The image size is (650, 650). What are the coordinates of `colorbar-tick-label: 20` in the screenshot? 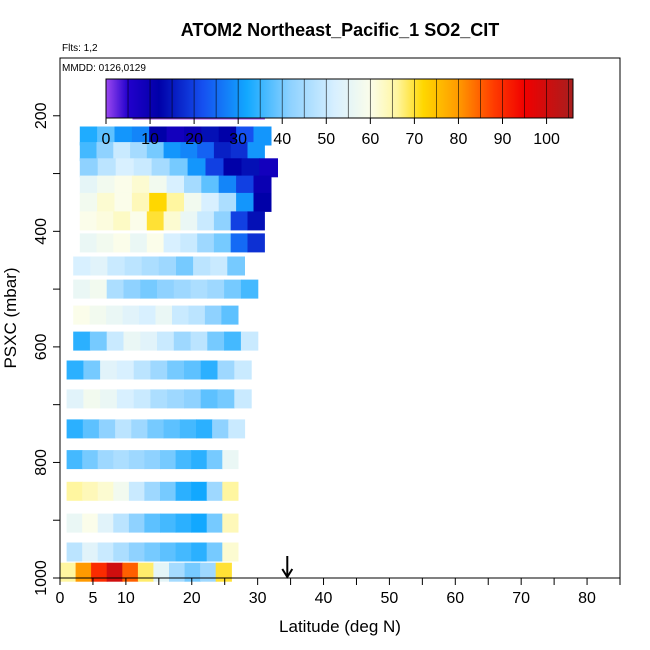 It's located at (194, 139).